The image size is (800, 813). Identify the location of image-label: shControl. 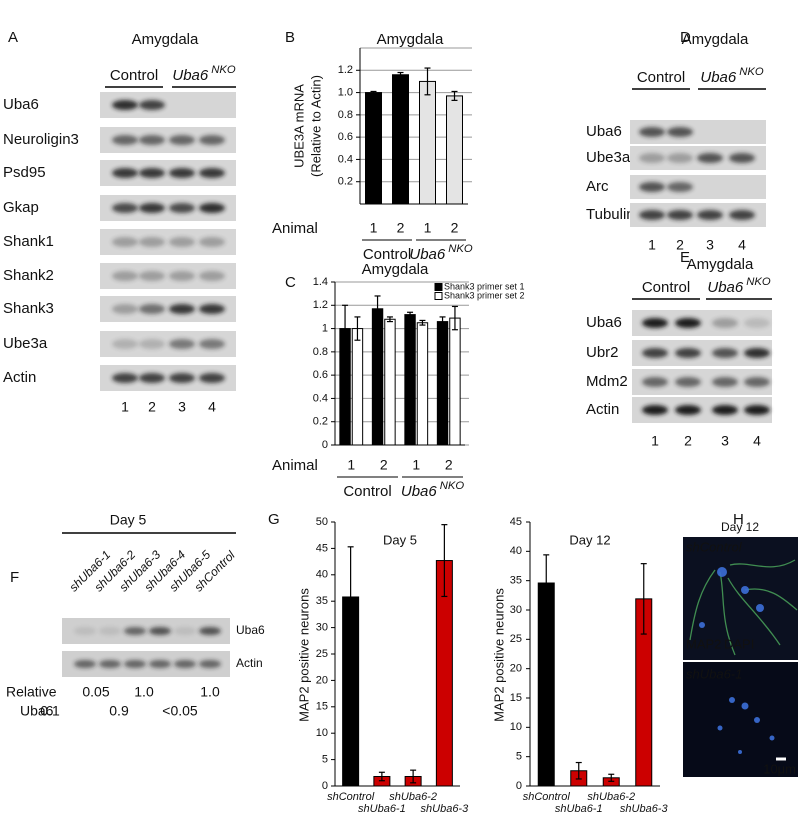
(714, 546).